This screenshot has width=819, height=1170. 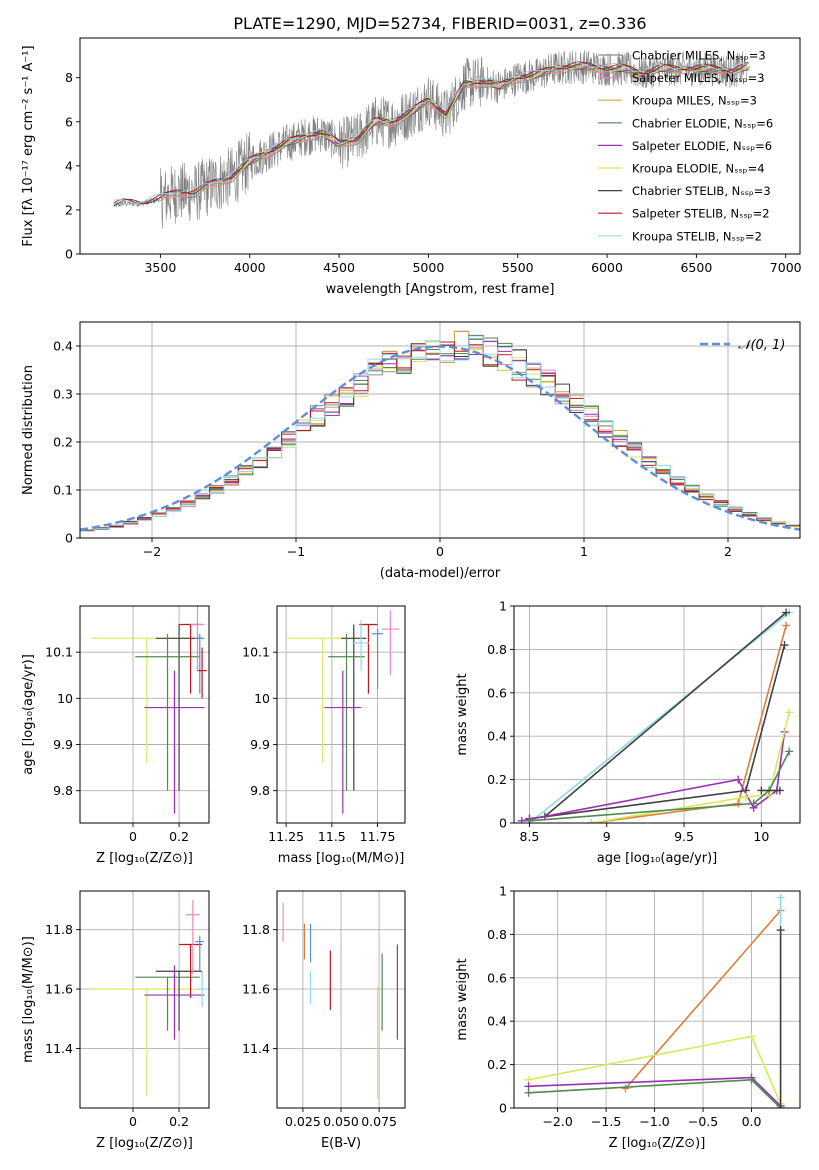 I want to click on mass-vs-extinction-panel: 0.025 0.050 0.075 11.4 11.6 11.8 E(B-V), so click(x=324, y=1020).